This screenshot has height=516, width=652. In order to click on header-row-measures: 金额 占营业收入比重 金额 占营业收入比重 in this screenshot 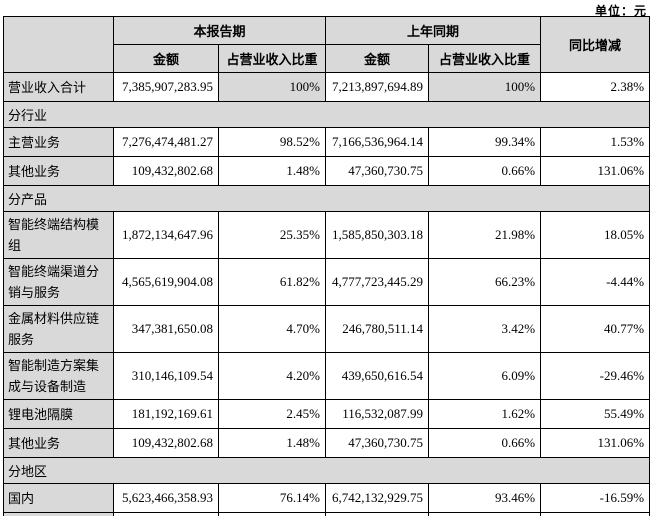, I will do `click(327, 58)`.